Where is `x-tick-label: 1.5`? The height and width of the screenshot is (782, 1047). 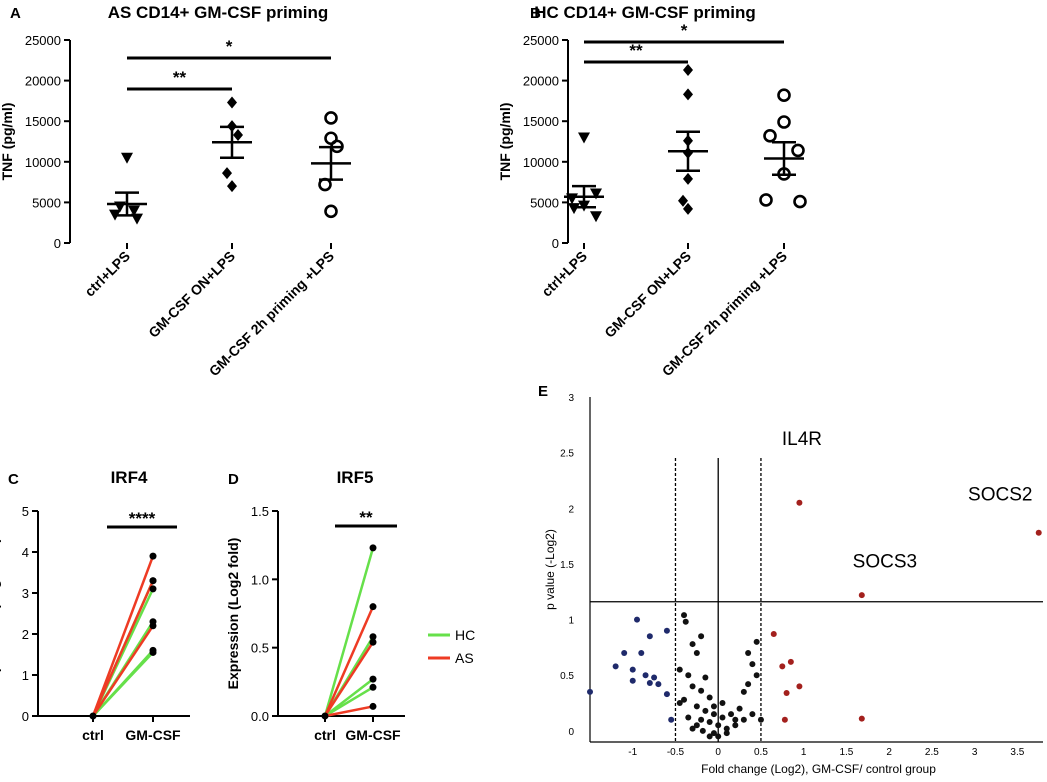 x-tick-label: 1.5 is located at coordinates (846, 752).